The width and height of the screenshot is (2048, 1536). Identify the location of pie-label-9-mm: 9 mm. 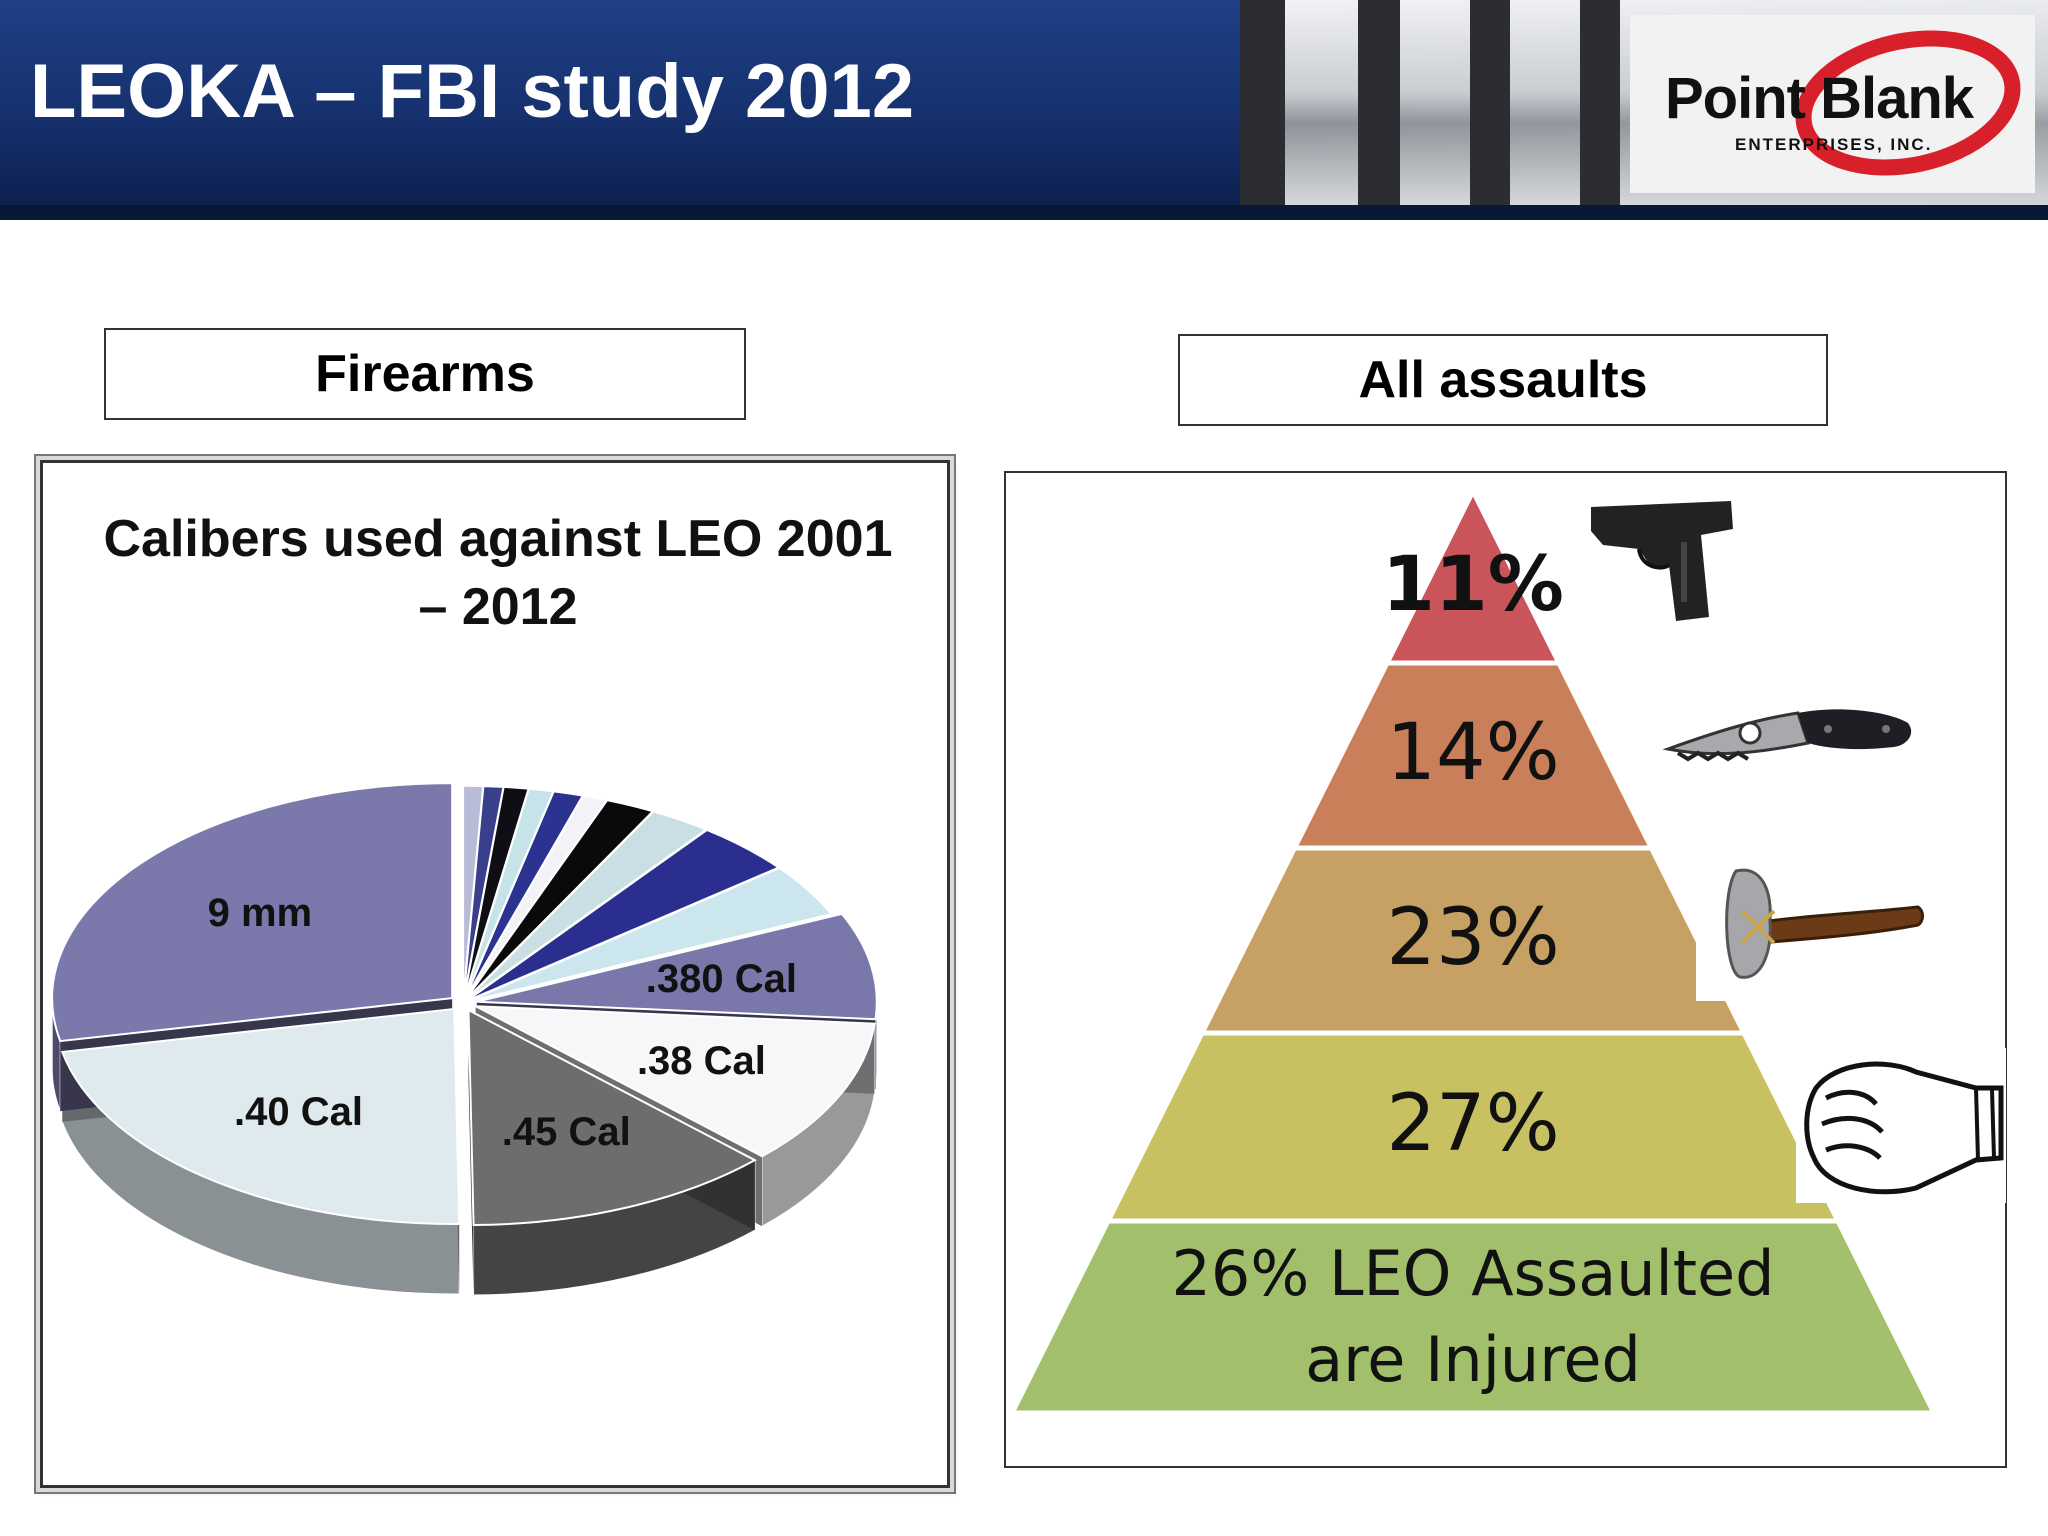
(260, 913).